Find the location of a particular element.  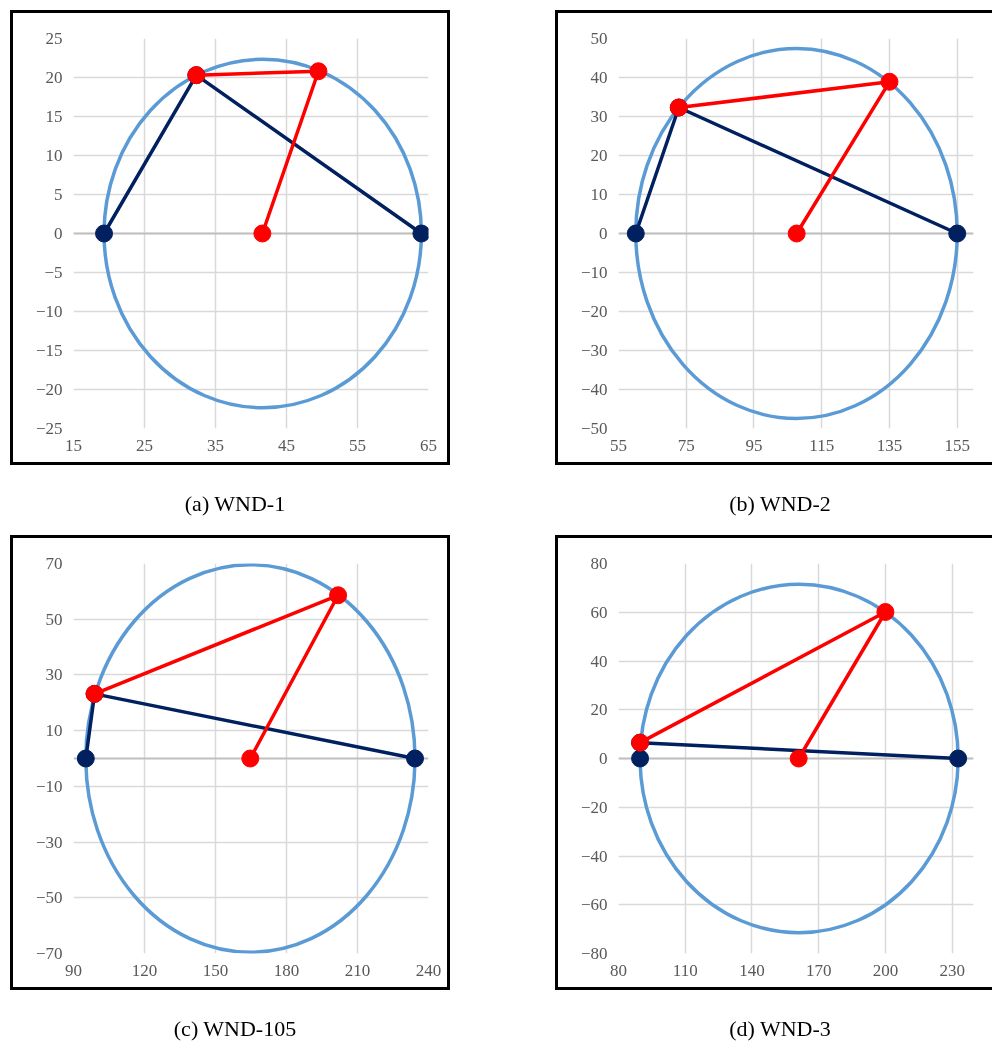

text: (d) WND-3 is located at coordinates (780, 1029).